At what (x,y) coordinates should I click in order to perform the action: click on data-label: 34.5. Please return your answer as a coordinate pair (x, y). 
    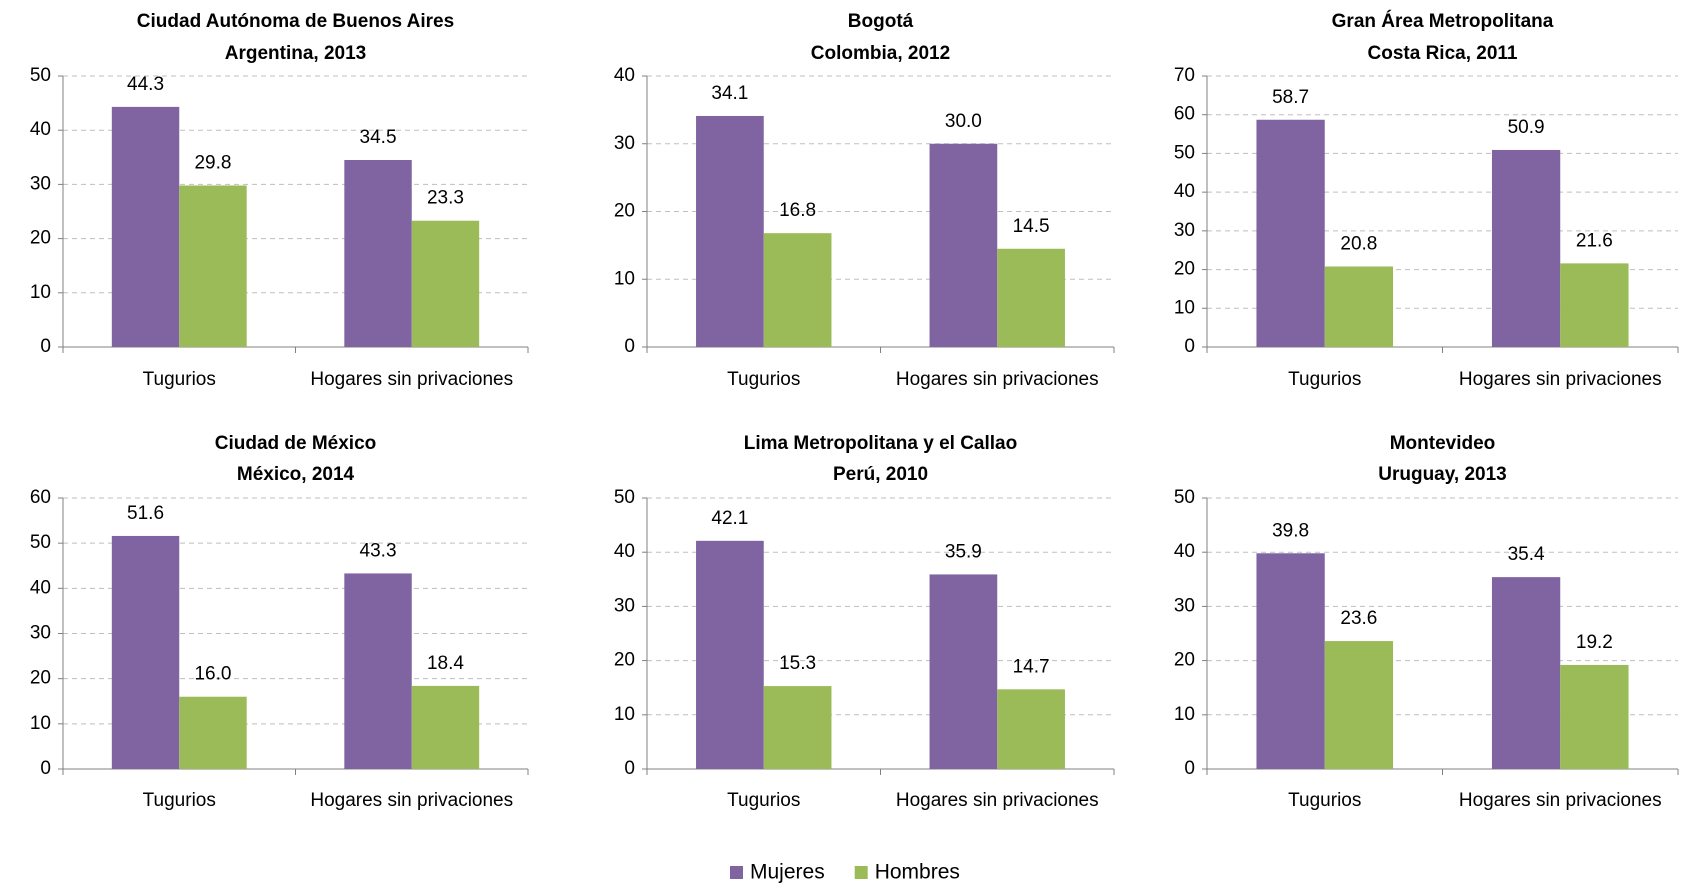
    Looking at the image, I should click on (378, 137).